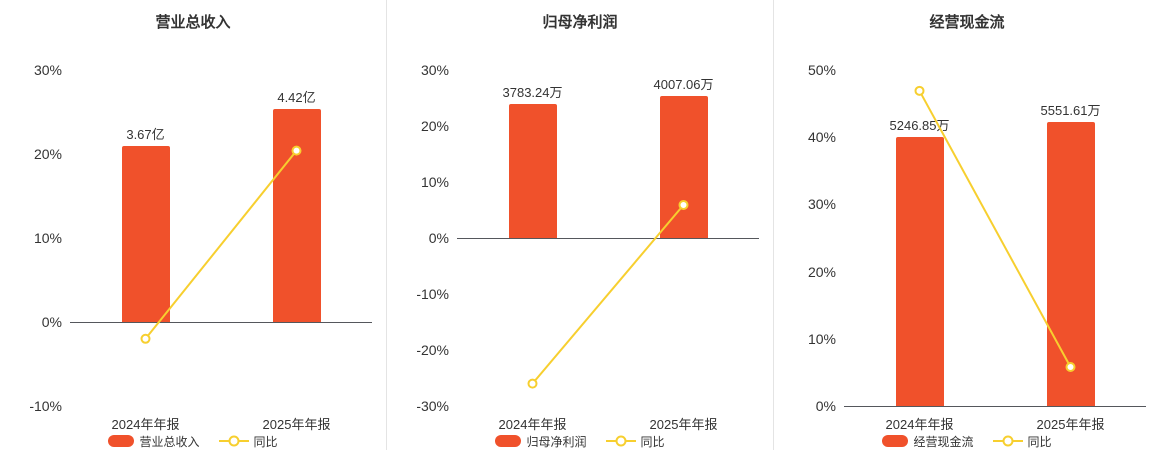 This screenshot has height=450, width=1160. Describe the element at coordinates (919, 126) in the screenshot. I see `bar-value-label: 5246.85万` at that location.